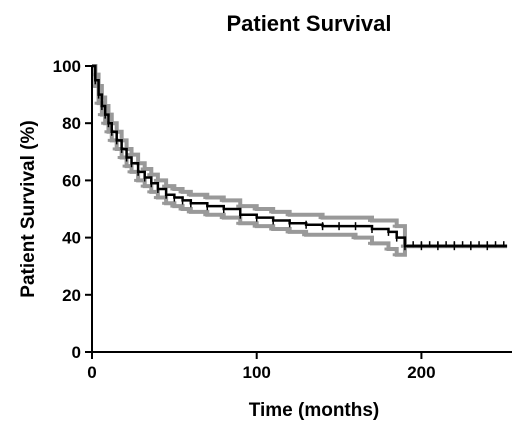 This screenshot has height=426, width=518. I want to click on y-tick-label: 80, so click(71, 123).